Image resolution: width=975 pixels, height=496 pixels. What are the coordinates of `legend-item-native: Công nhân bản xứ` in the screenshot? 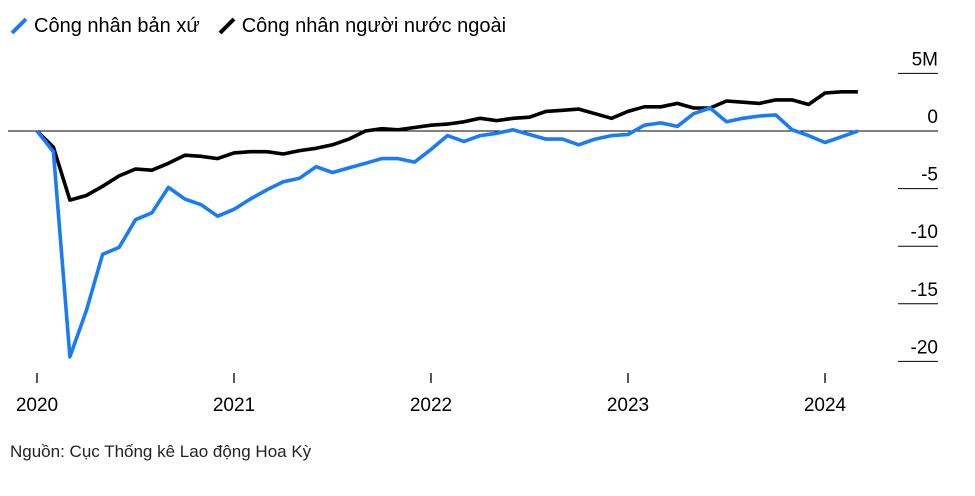 It's located at (105, 26).